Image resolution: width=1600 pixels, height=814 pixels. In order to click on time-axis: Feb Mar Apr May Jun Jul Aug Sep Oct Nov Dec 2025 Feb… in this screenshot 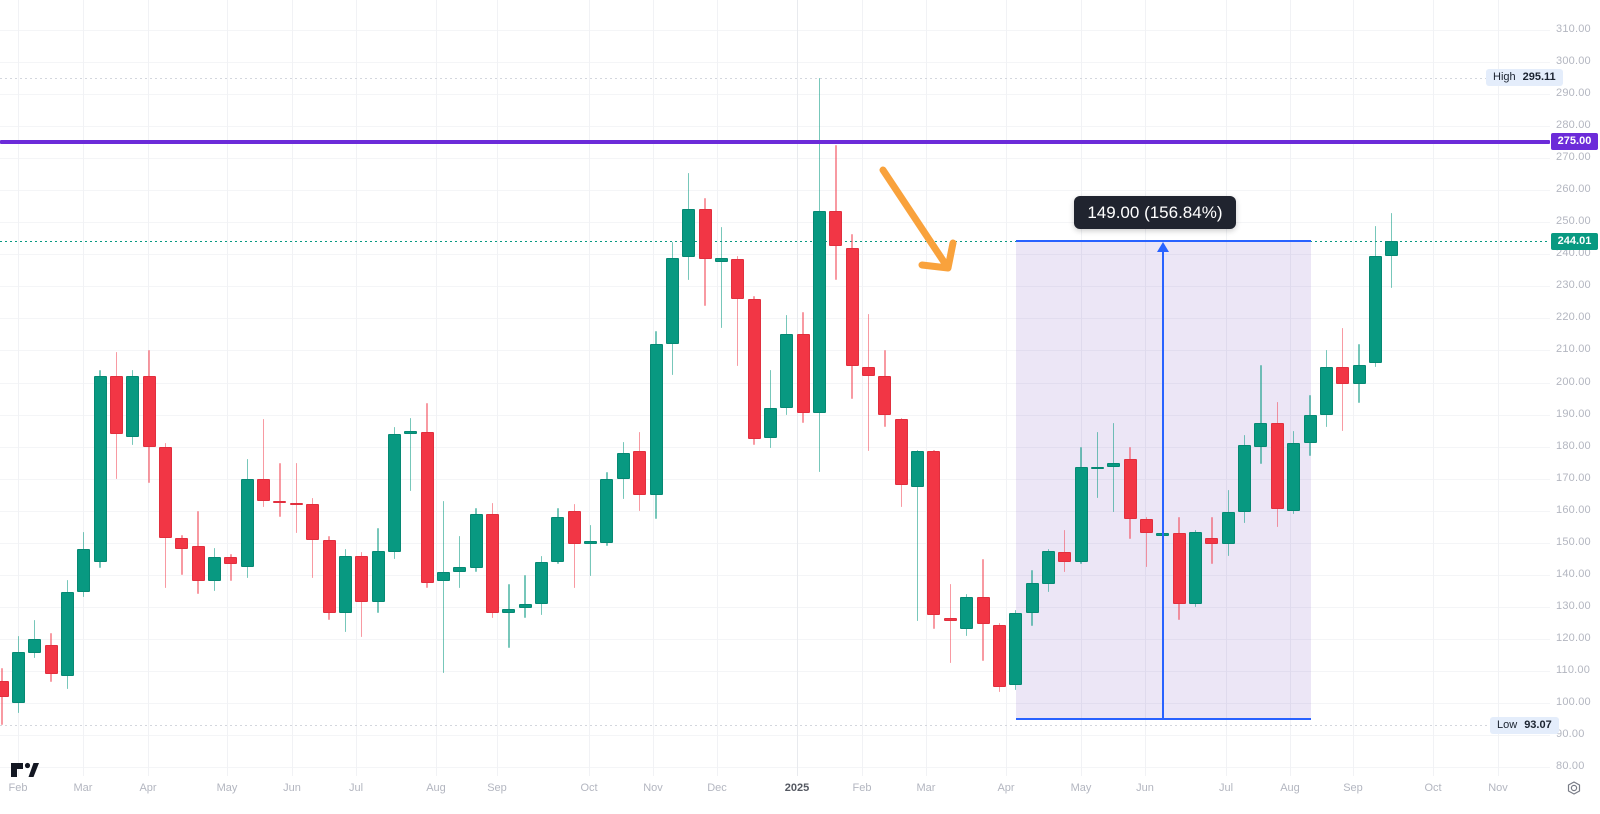, I will do `click(775, 795)`.